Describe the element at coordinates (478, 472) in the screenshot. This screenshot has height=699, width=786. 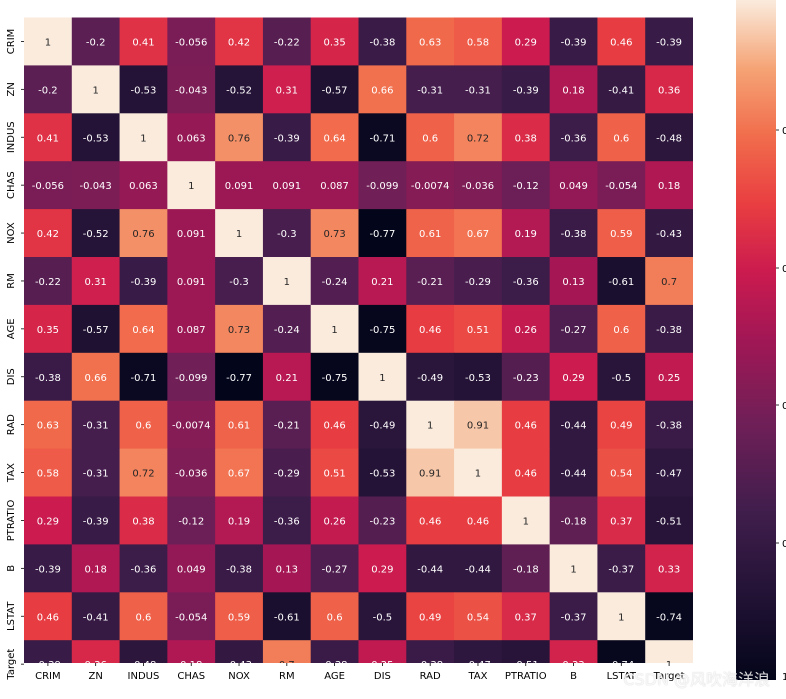
I see `heatmap-cell-TAX-TAX` at that location.